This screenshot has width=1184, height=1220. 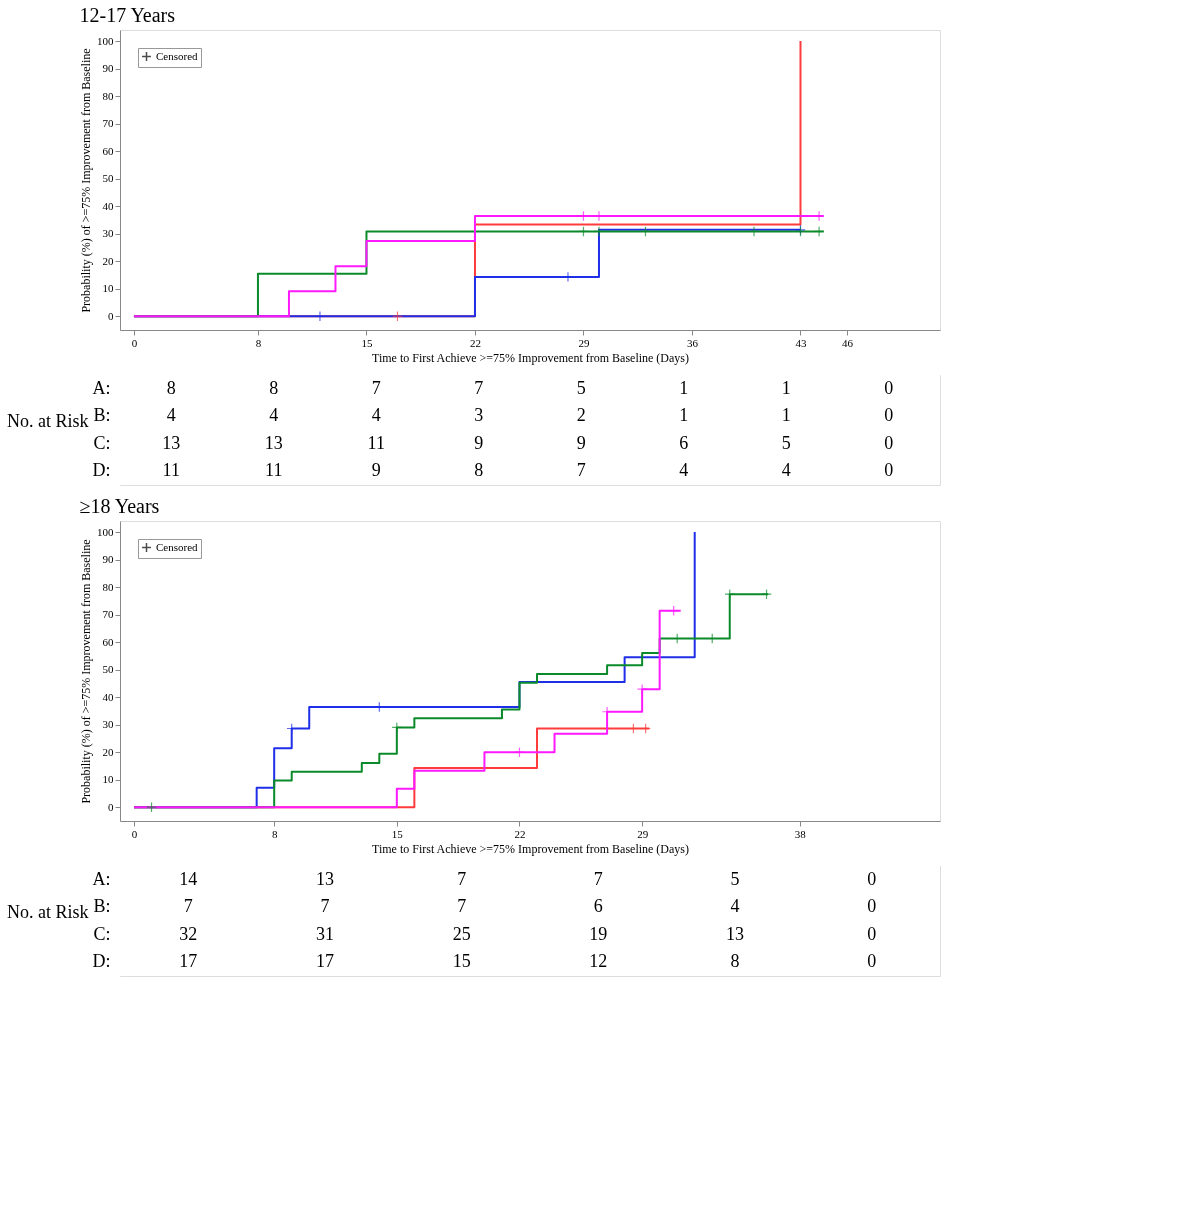 I want to click on data-label: 3, so click(x=479, y=415).